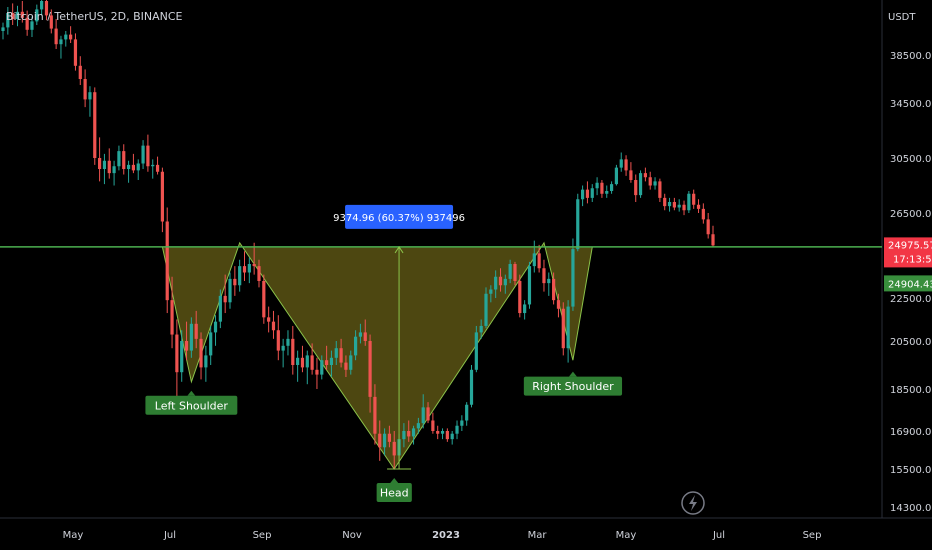  I want to click on price-range-measure: 9374.96 (60.37%) 937496, so click(399, 337).